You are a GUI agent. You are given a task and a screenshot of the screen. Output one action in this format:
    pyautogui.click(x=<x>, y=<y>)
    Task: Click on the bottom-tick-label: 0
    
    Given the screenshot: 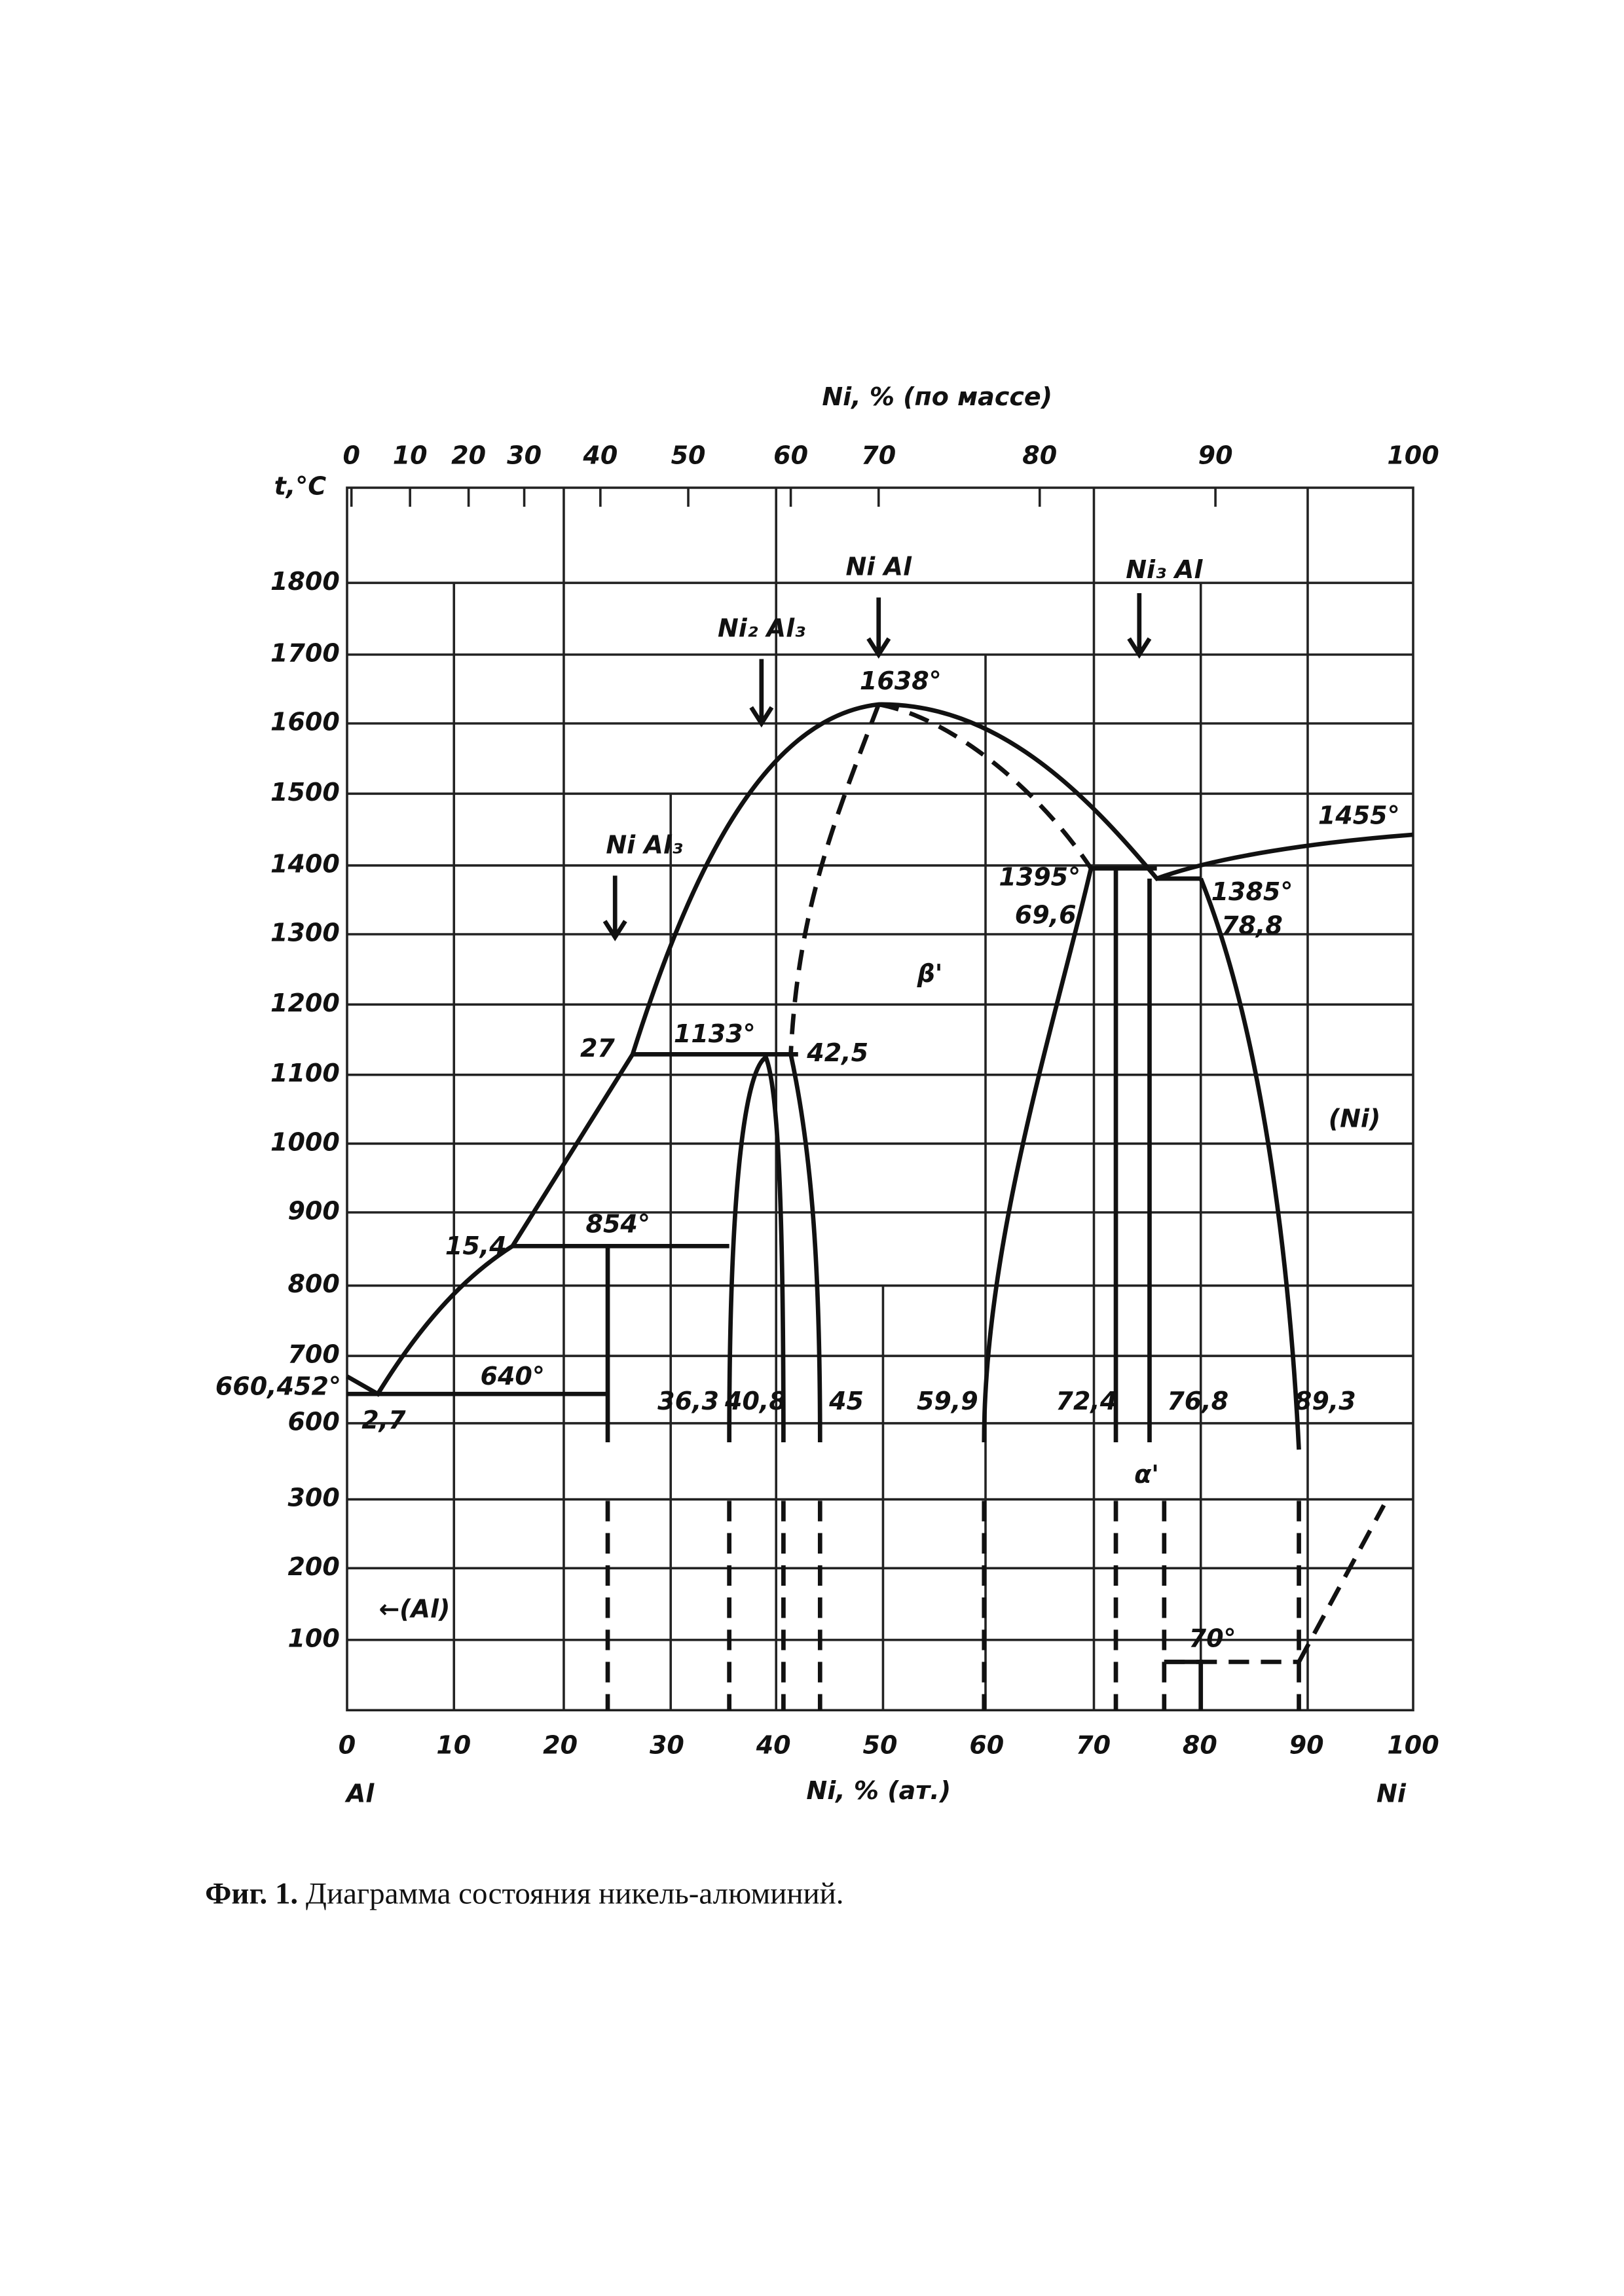 What is the action you would take?
    pyautogui.click(x=347, y=1745)
    